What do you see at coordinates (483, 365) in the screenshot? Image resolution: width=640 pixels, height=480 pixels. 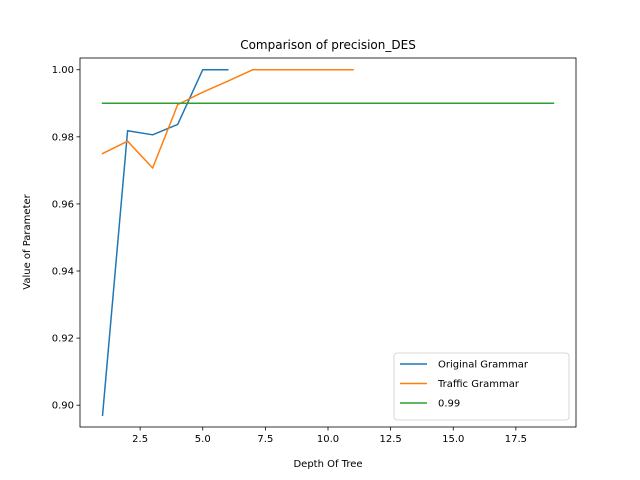 I see `legend-label: Original Grammar` at bounding box center [483, 365].